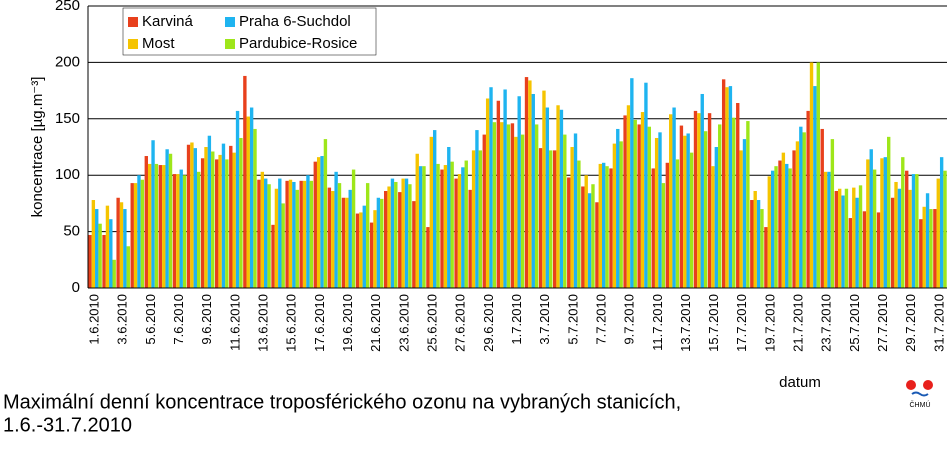 This screenshot has height=475, width=950. I want to click on x-tick-label: 13.7.2010, so click(685, 323).